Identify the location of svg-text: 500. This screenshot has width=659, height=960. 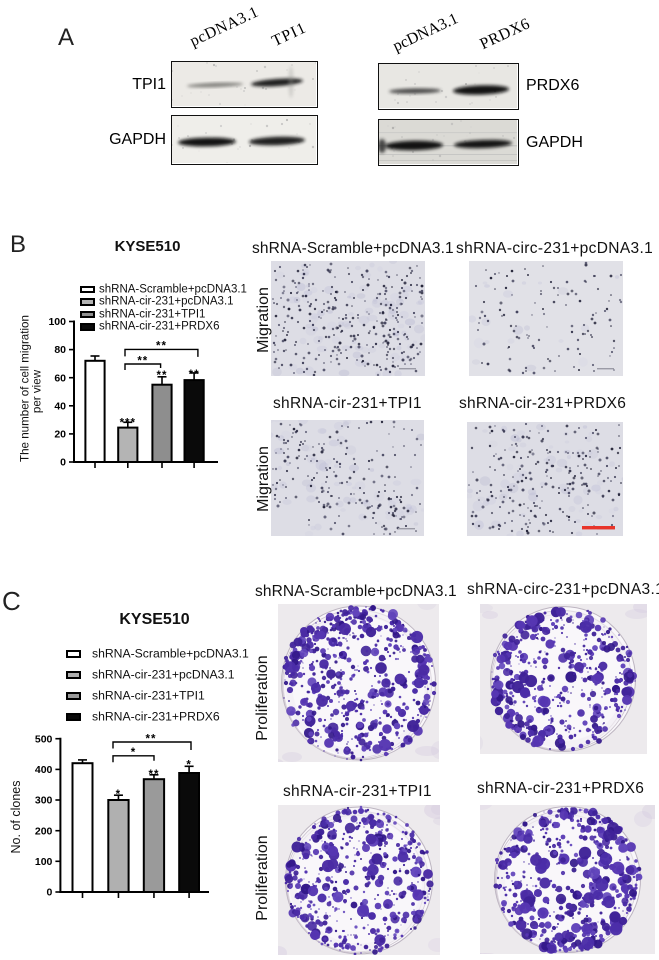
(44, 739).